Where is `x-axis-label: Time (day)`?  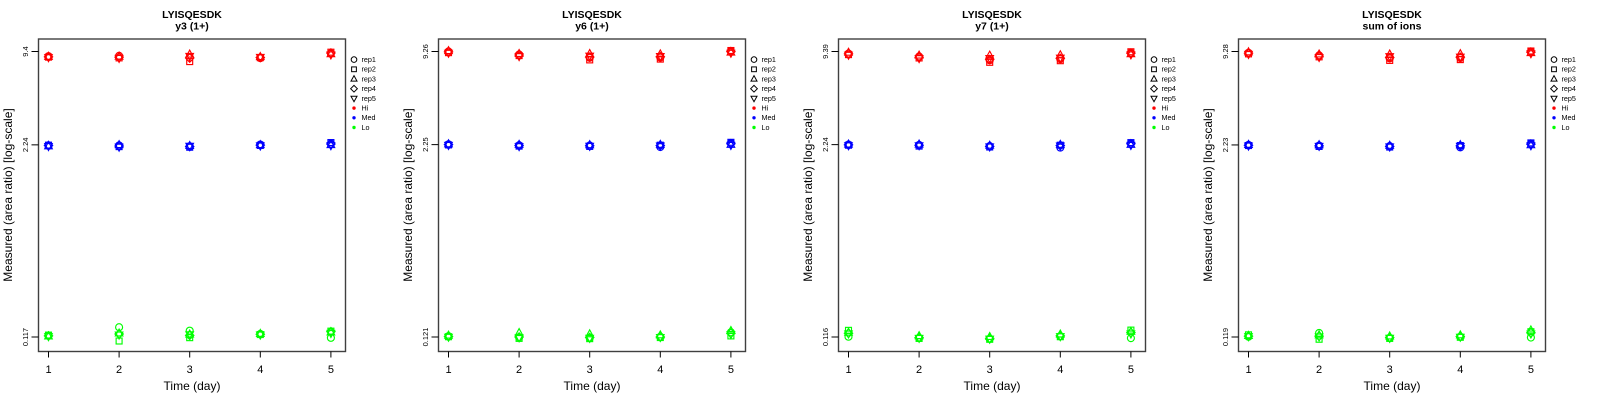 x-axis-label: Time (day) is located at coordinates (192, 386).